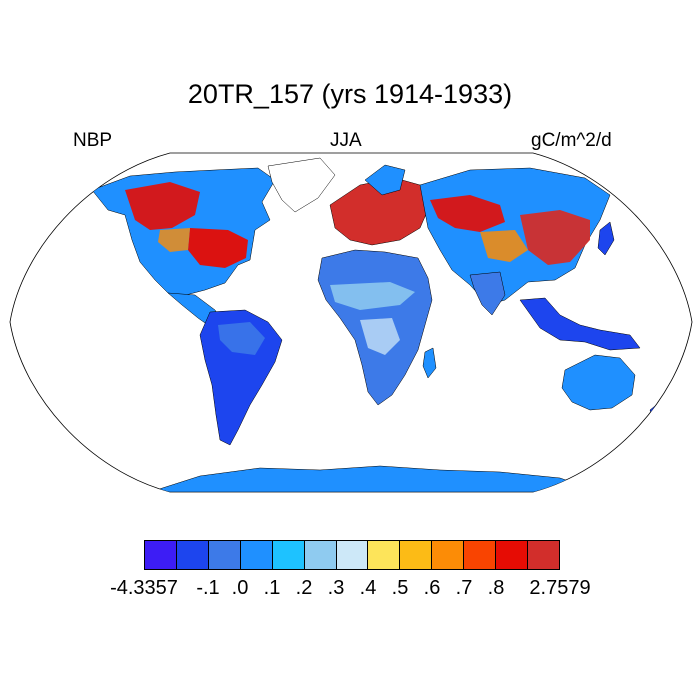  I want to click on colorbar-tick-label: .5, so click(400, 588).